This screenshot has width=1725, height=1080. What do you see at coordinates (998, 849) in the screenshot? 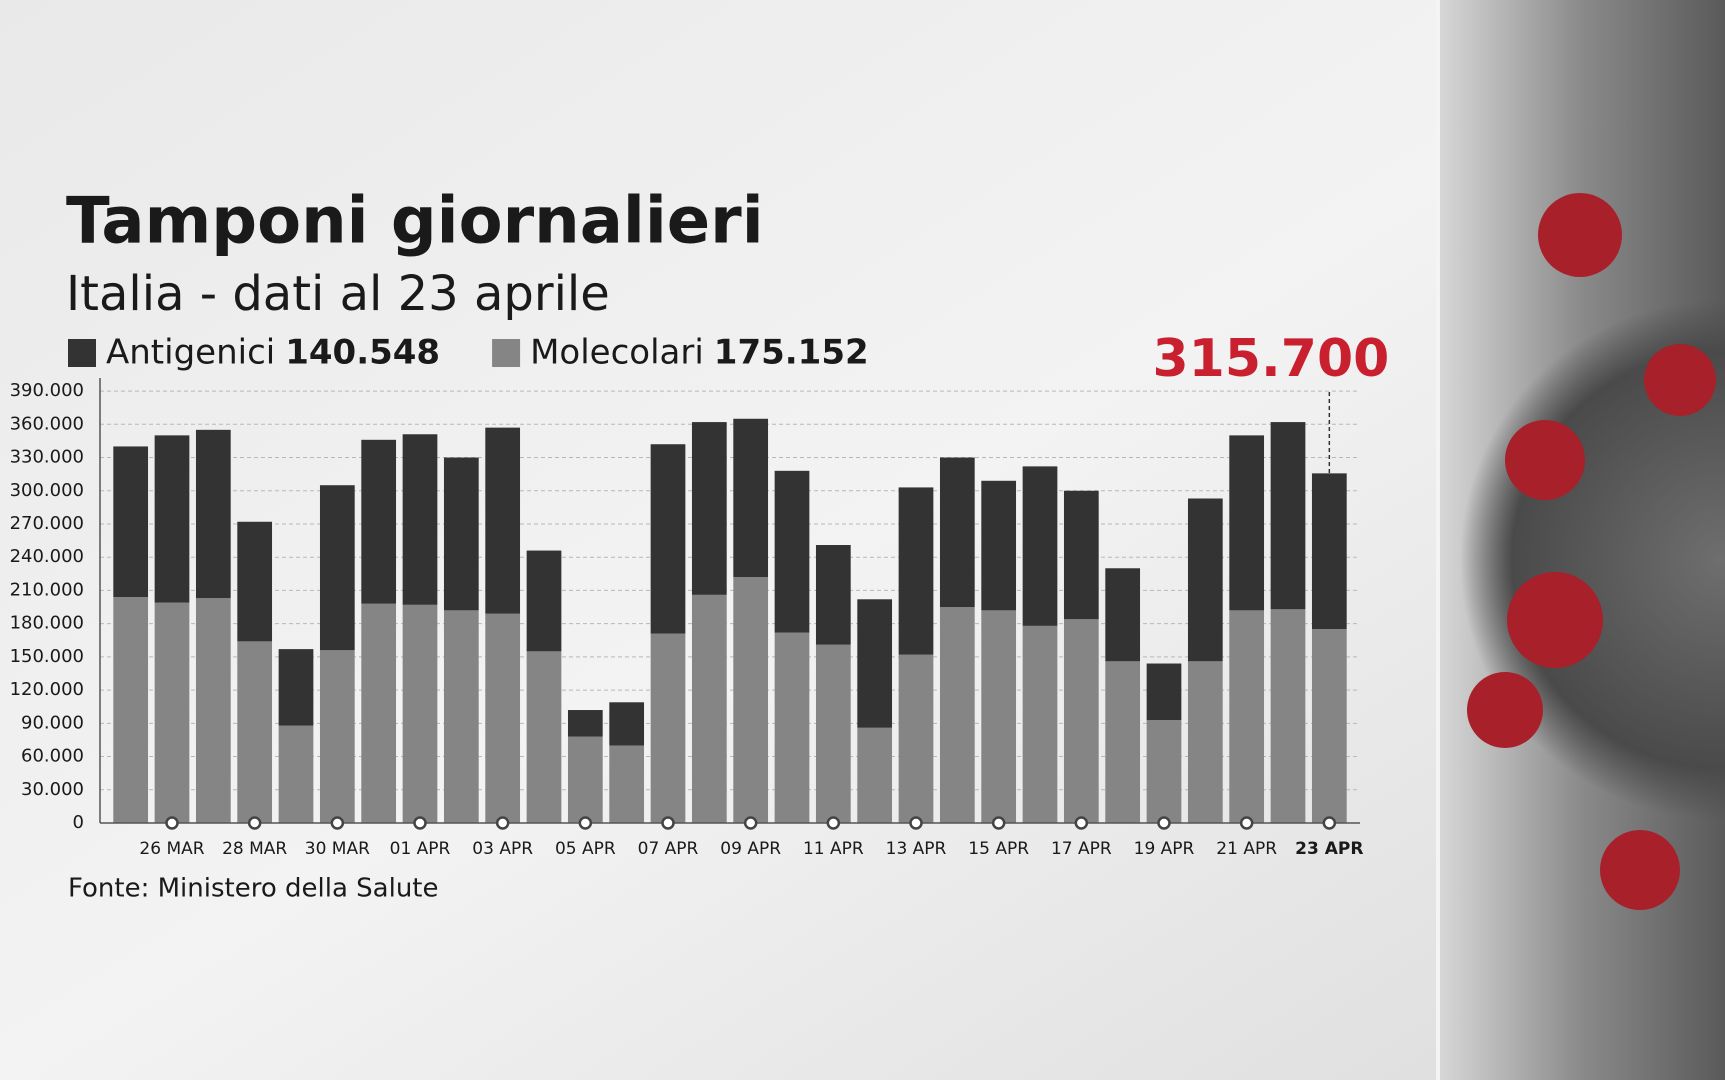
I see `x-tick-label: 15 APR` at bounding box center [998, 849].